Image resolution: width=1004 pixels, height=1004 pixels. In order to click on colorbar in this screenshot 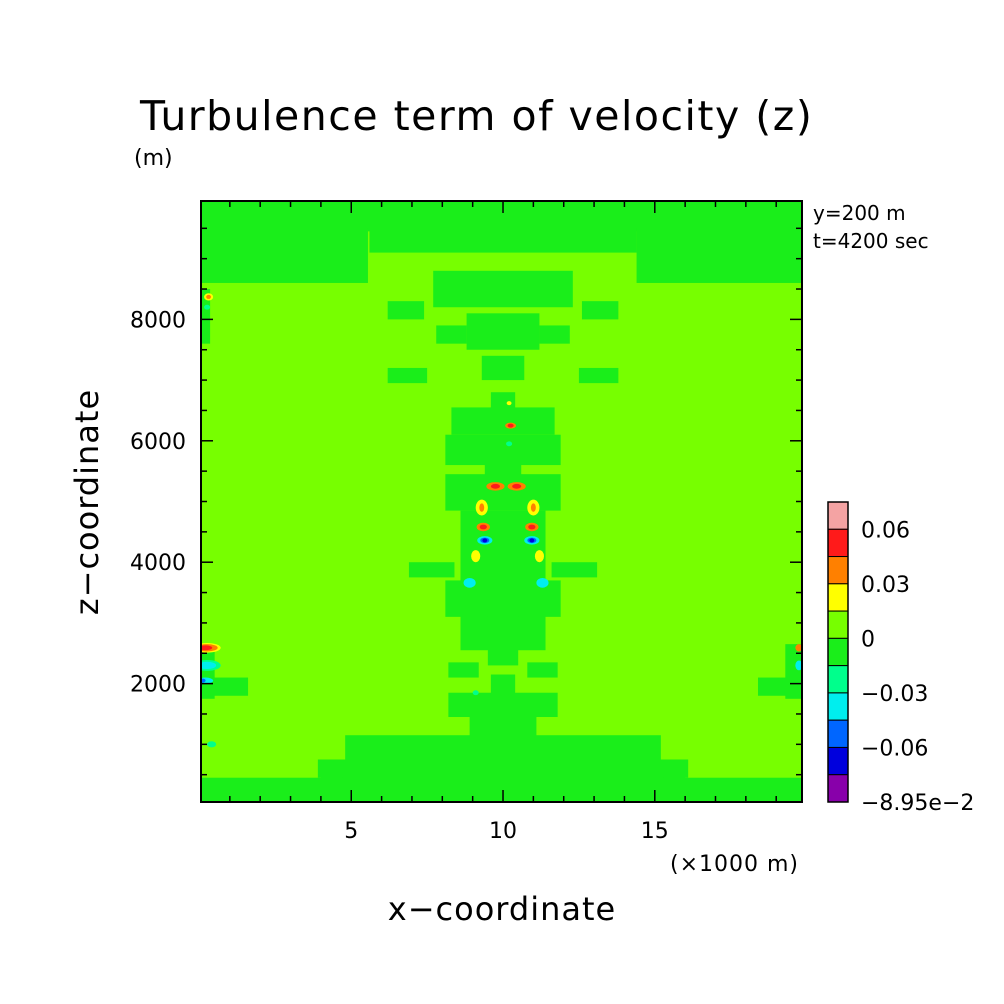, I will do `click(838, 652)`.